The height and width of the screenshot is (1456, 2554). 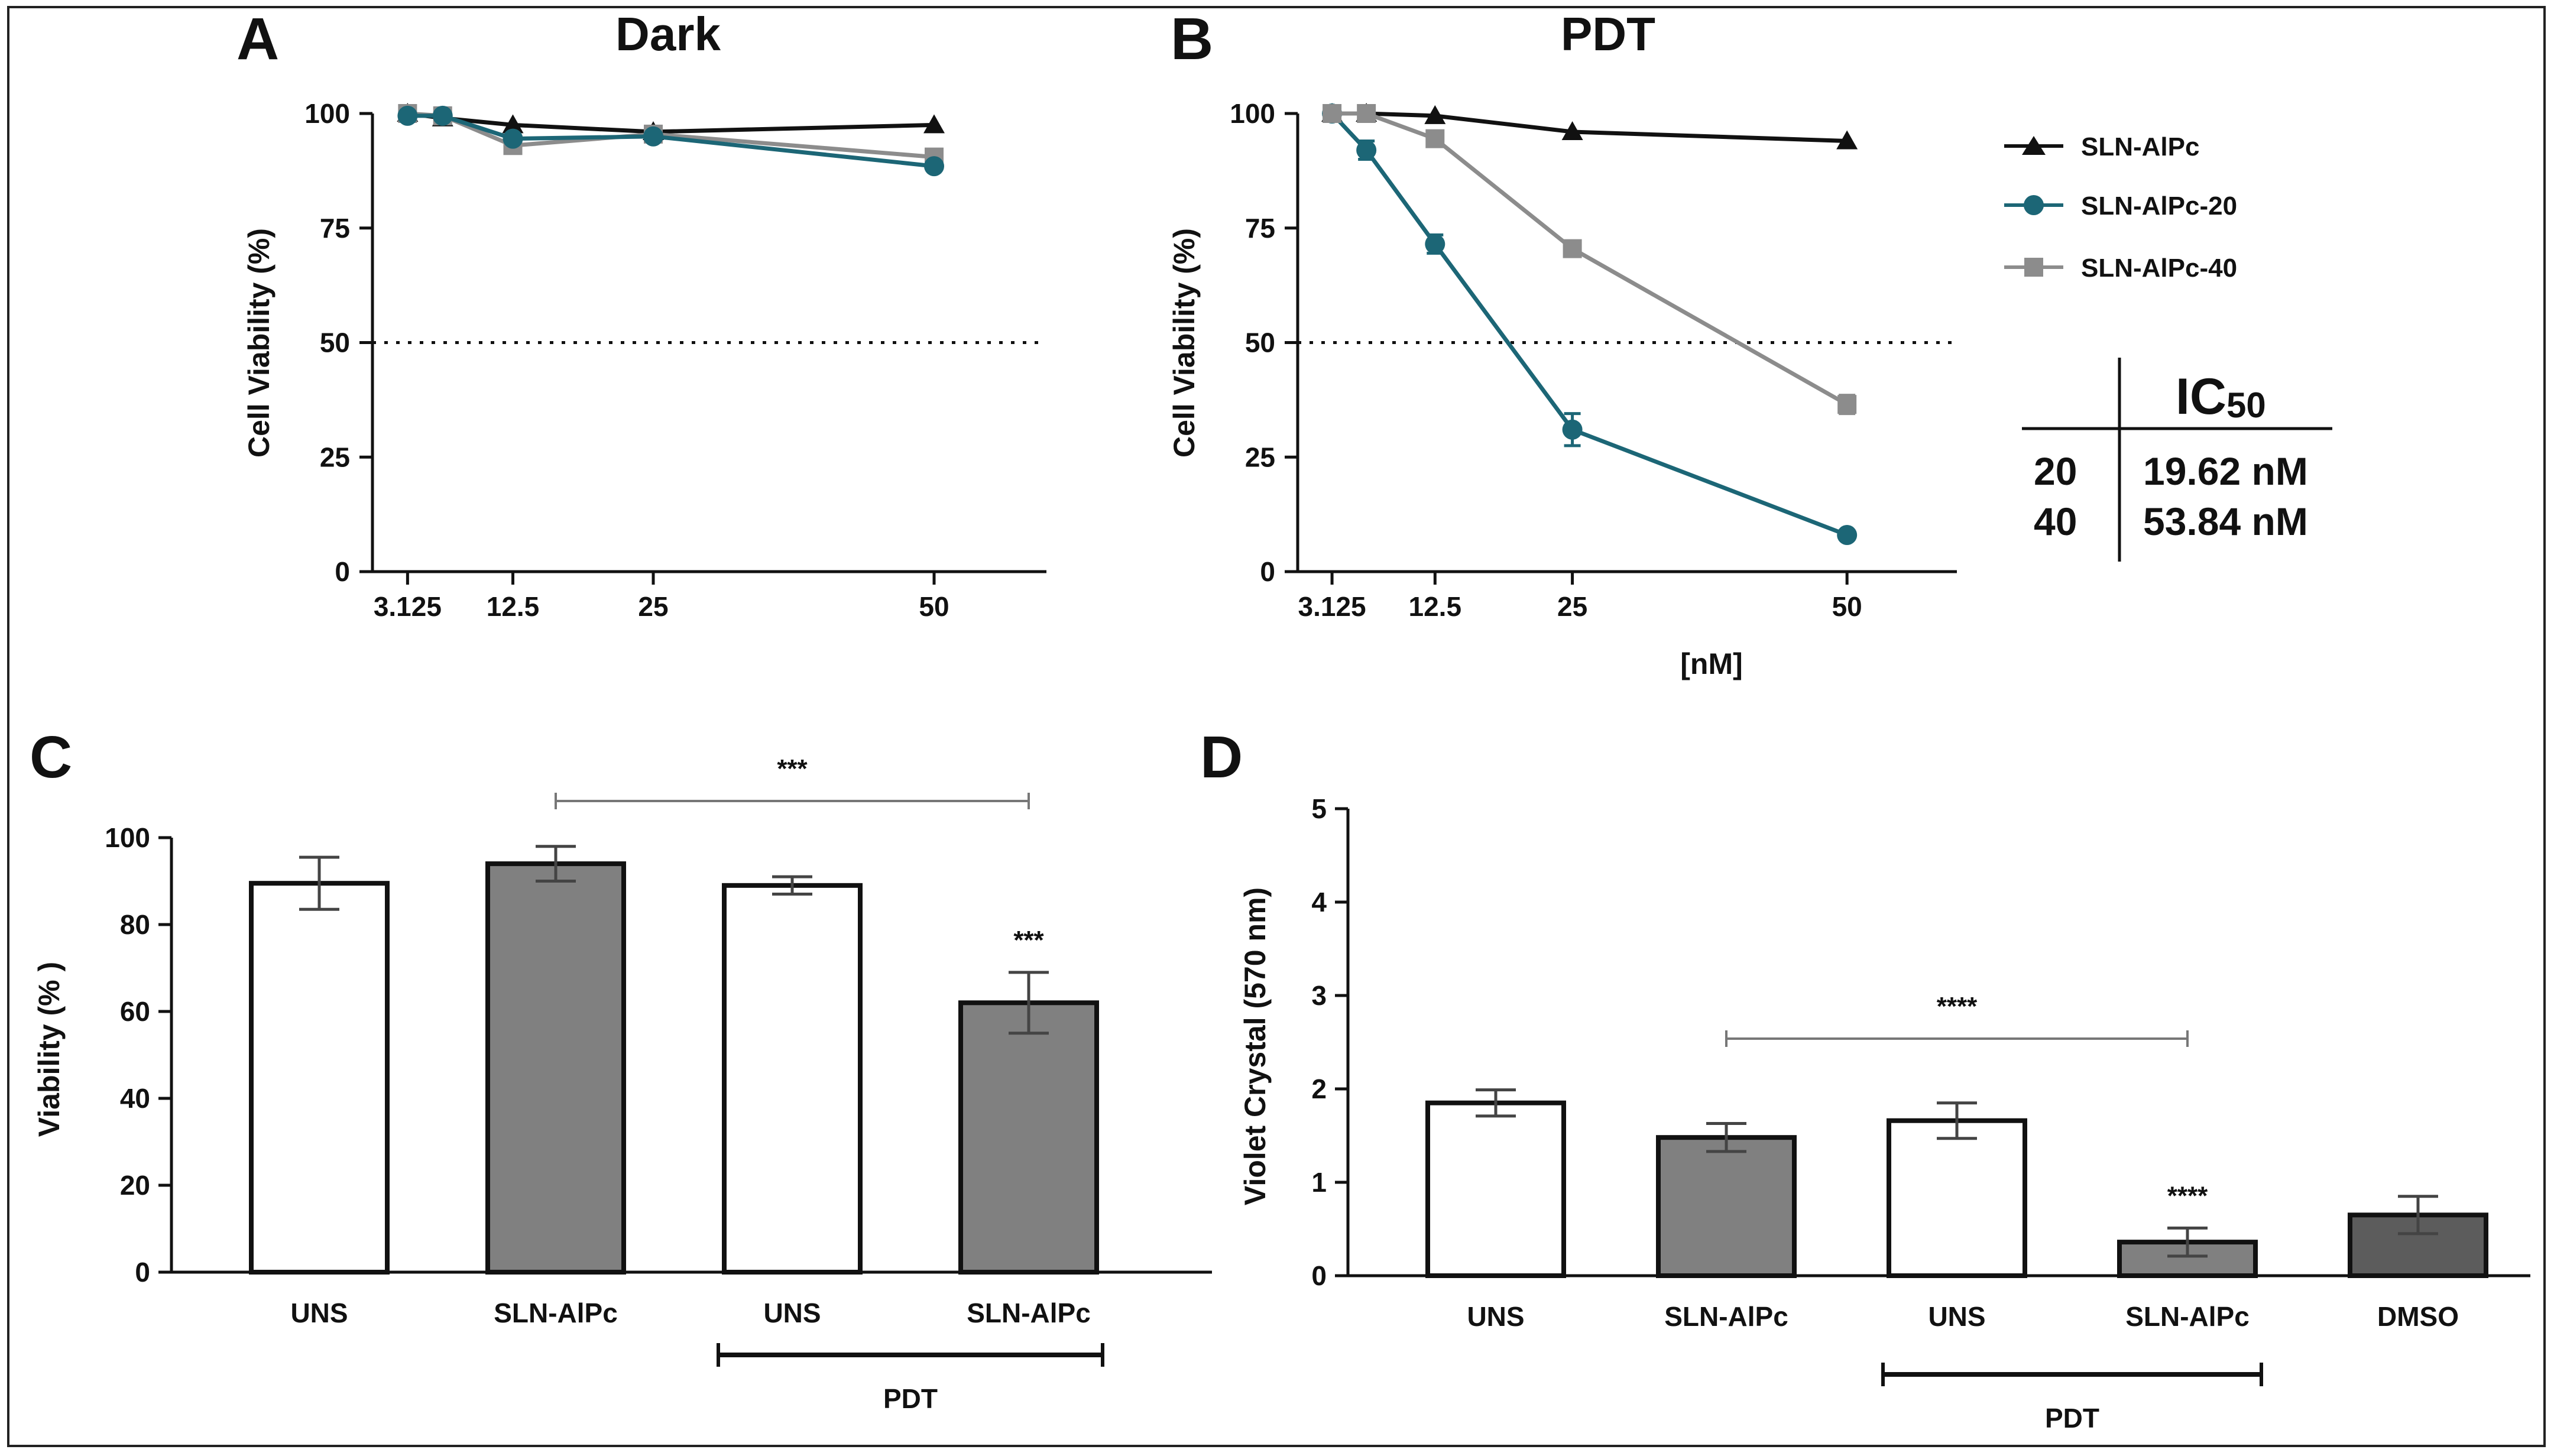 I want to click on legend-entry-sln-alpc: SLN-AlPc, so click(x=2101, y=146).